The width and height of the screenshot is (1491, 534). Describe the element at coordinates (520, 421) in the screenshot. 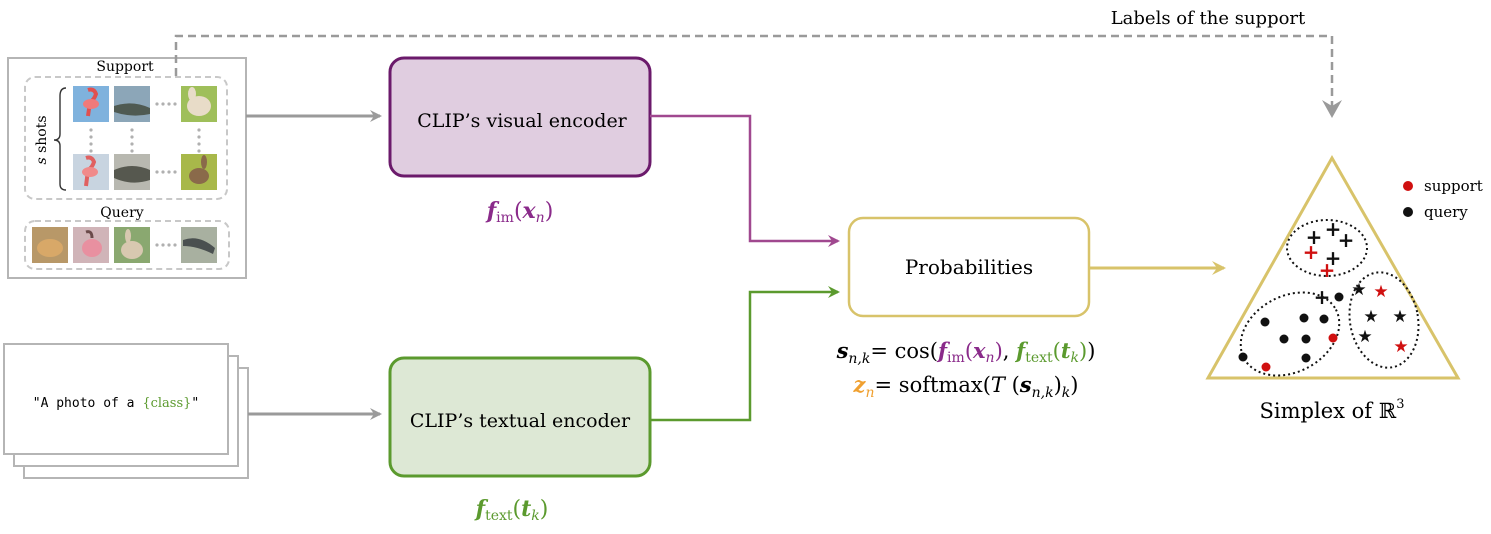

I see `textual-encoder-label: CLIP’s textual encoder` at that location.